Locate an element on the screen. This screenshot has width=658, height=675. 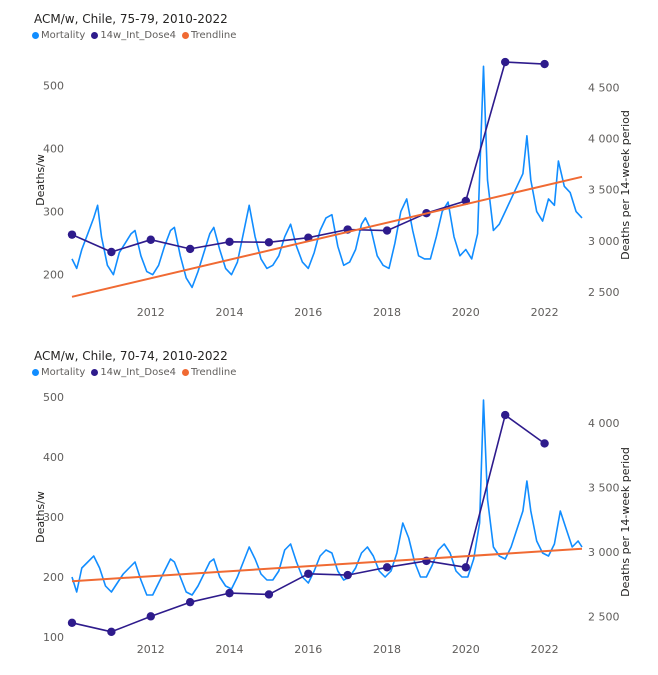
y2-tick-label: 4 500 is located at coordinates (604, 88).